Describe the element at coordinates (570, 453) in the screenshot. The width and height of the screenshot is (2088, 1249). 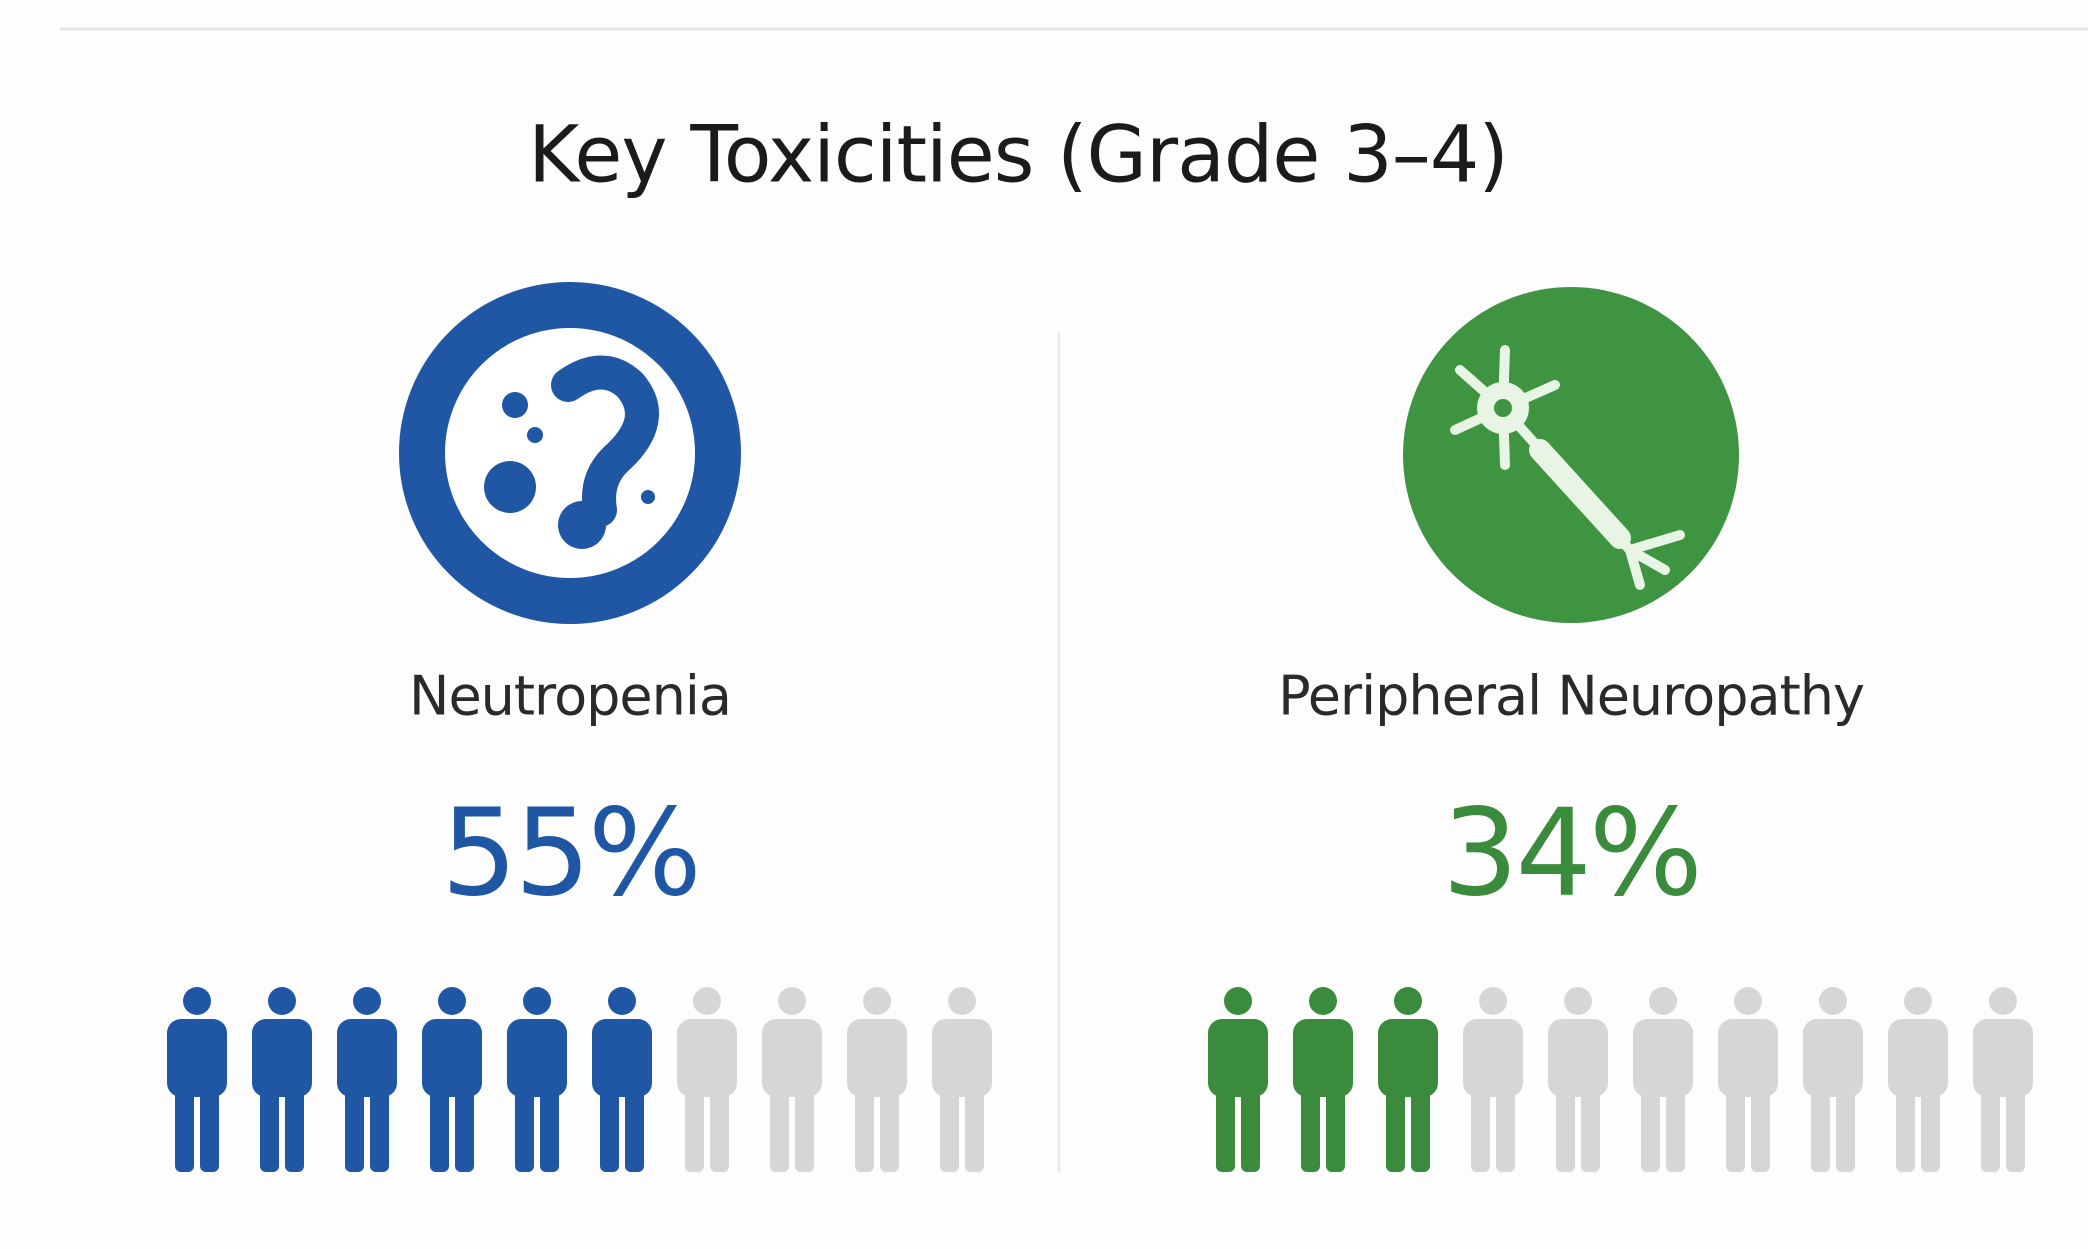
I see `neutropenia-icon` at that location.